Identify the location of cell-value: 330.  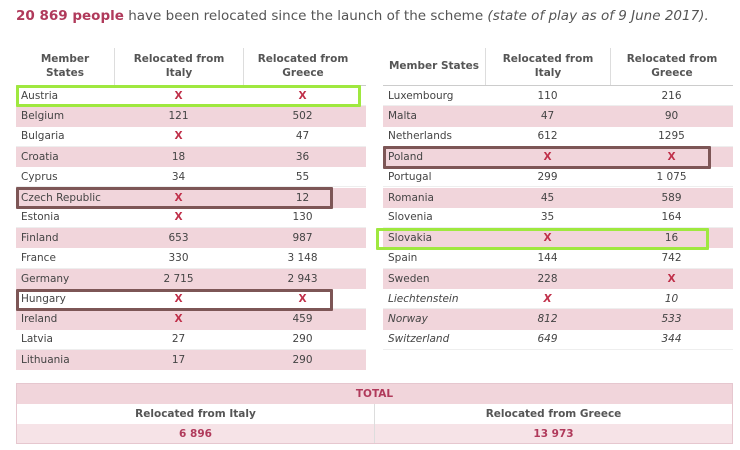
(178, 258).